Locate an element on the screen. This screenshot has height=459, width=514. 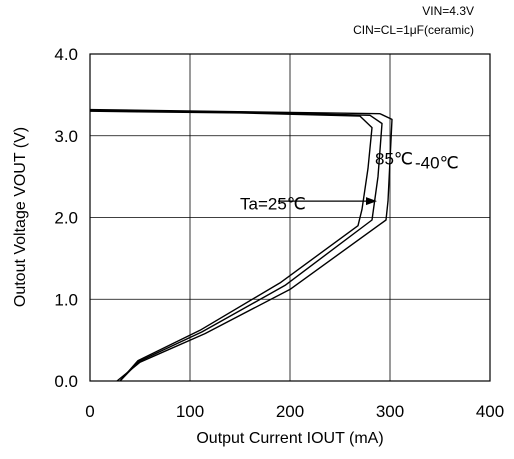
x-tick-labels: 0 100 200 300 400 is located at coordinates (294, 411).